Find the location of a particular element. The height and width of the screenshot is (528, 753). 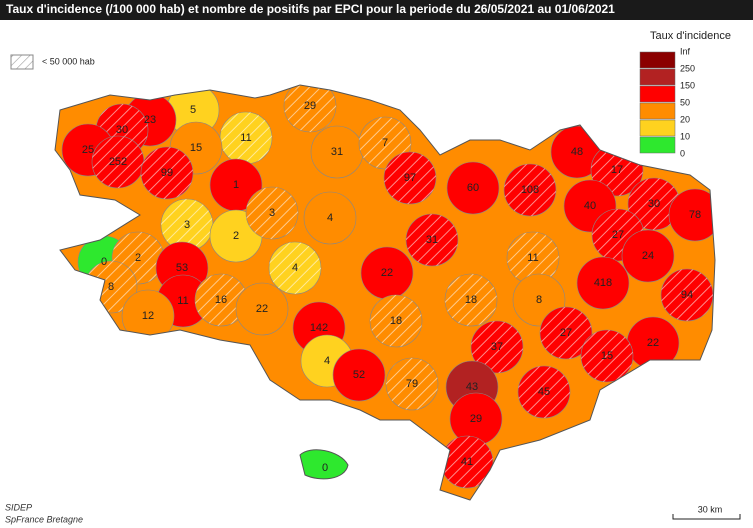

epci-label: 1 is located at coordinates (236, 185).